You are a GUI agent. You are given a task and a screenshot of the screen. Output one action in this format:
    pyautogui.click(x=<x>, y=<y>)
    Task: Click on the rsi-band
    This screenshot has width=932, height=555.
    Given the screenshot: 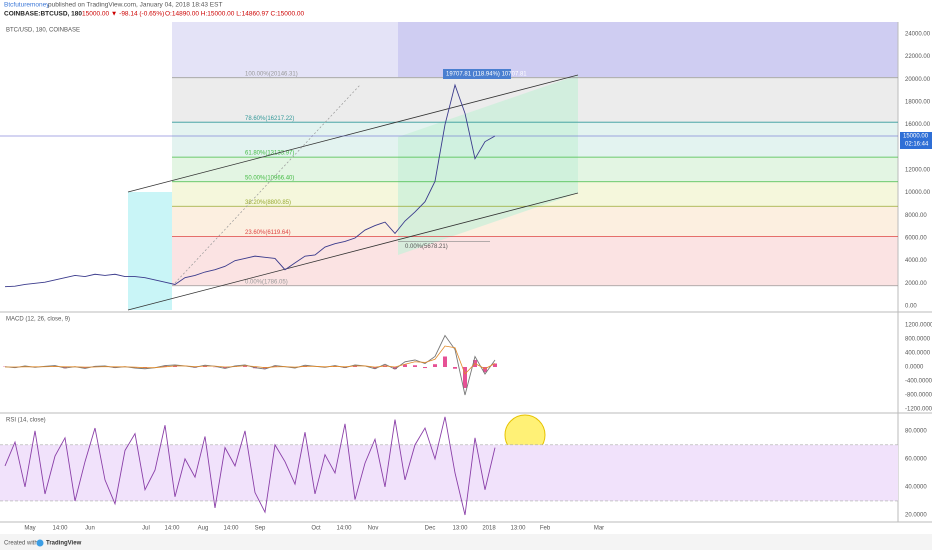 What is the action you would take?
    pyautogui.click(x=449, y=473)
    